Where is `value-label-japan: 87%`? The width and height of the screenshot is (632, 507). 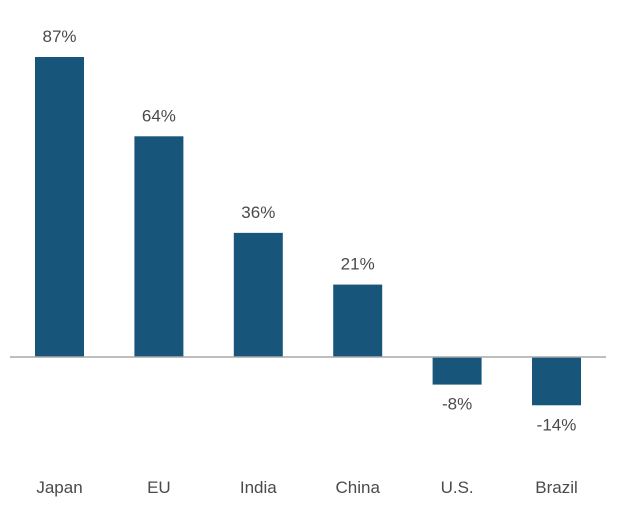
value-label-japan: 87% is located at coordinates (59, 36).